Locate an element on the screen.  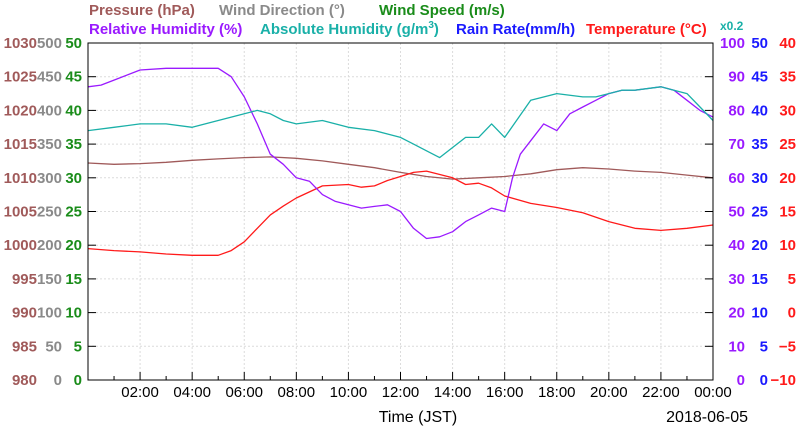
legend-absolute-humidity: Absolute Humidity (g/m3) is located at coordinates (349, 29).